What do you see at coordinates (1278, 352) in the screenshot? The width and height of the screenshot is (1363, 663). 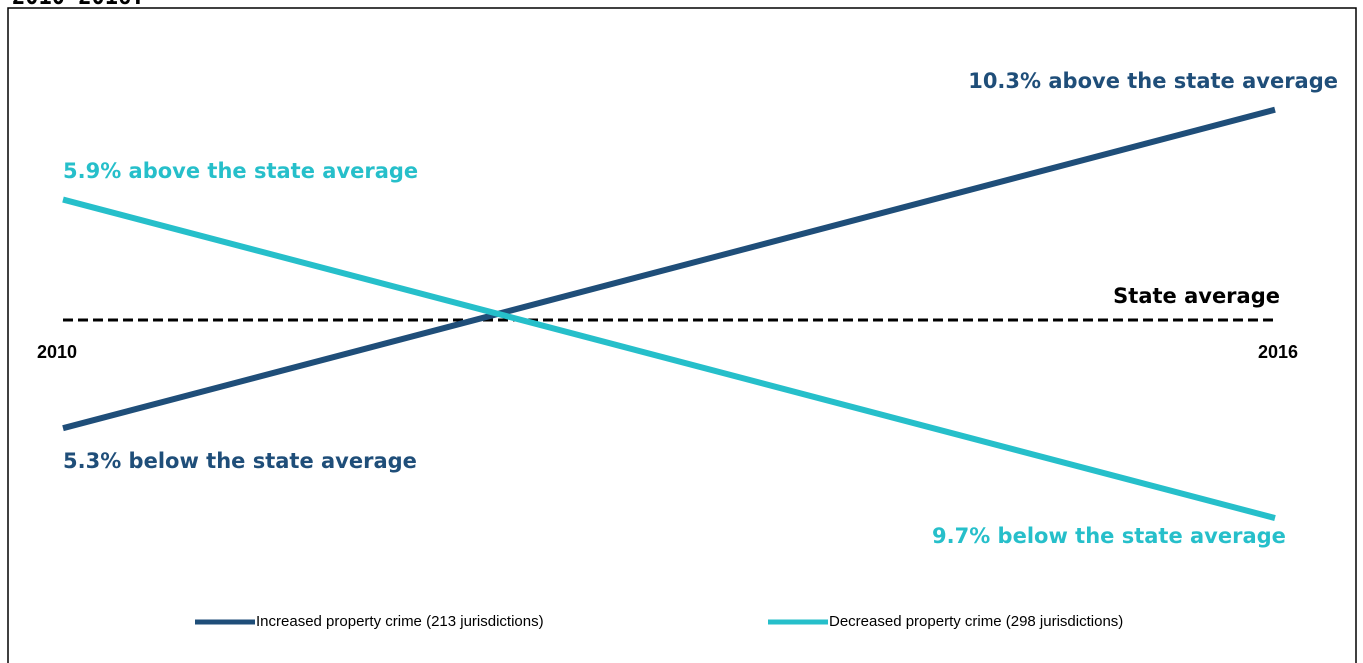 I see `x-tick-label: 2016` at bounding box center [1278, 352].